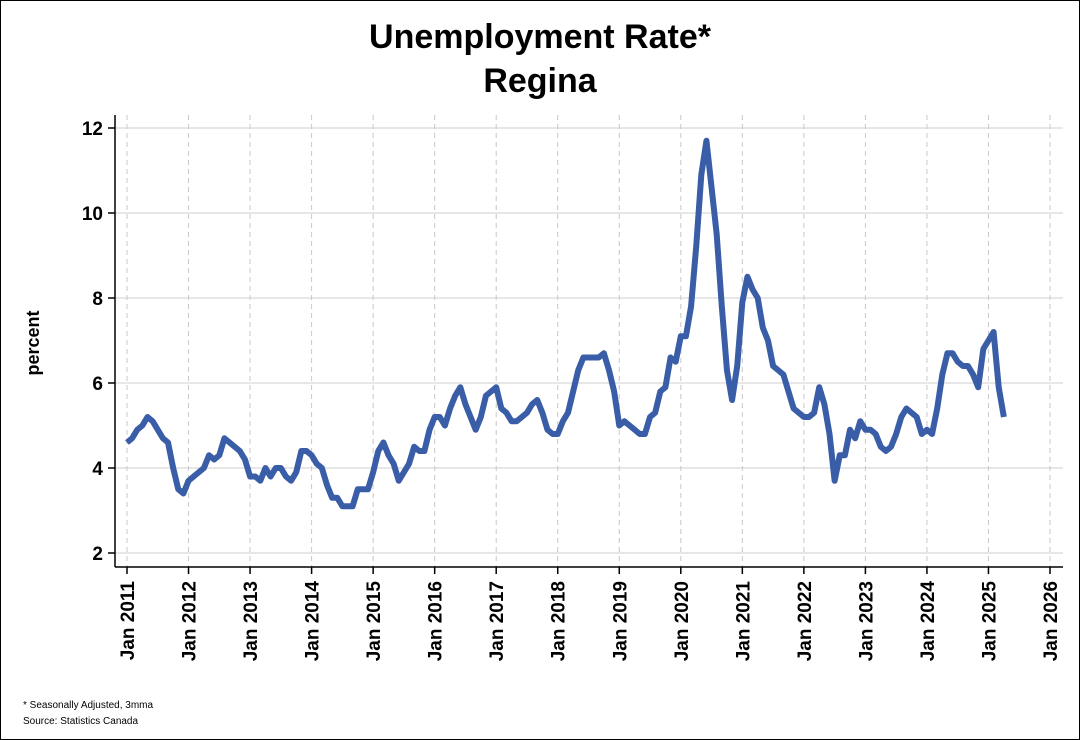 The height and width of the screenshot is (740, 1080). I want to click on x-tick-label: Jan 2025, so click(989, 621).